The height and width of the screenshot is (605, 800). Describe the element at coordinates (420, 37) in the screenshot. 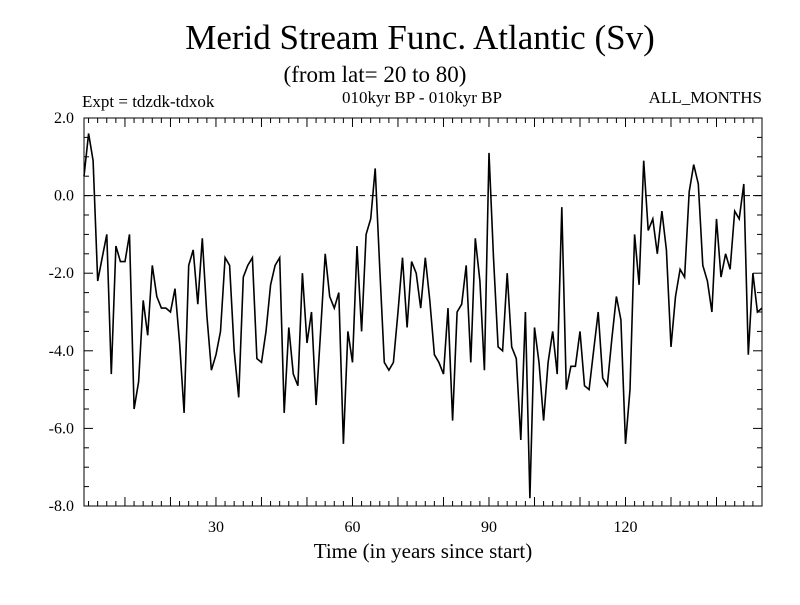

I see `chart-title: Merid Stream Func. Atlantic (Sv)` at that location.